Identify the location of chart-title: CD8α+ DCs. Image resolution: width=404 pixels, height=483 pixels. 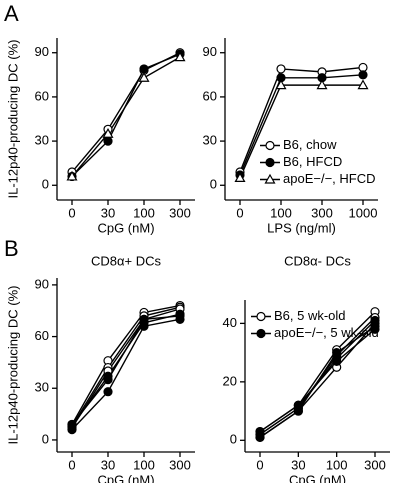
(126, 260).